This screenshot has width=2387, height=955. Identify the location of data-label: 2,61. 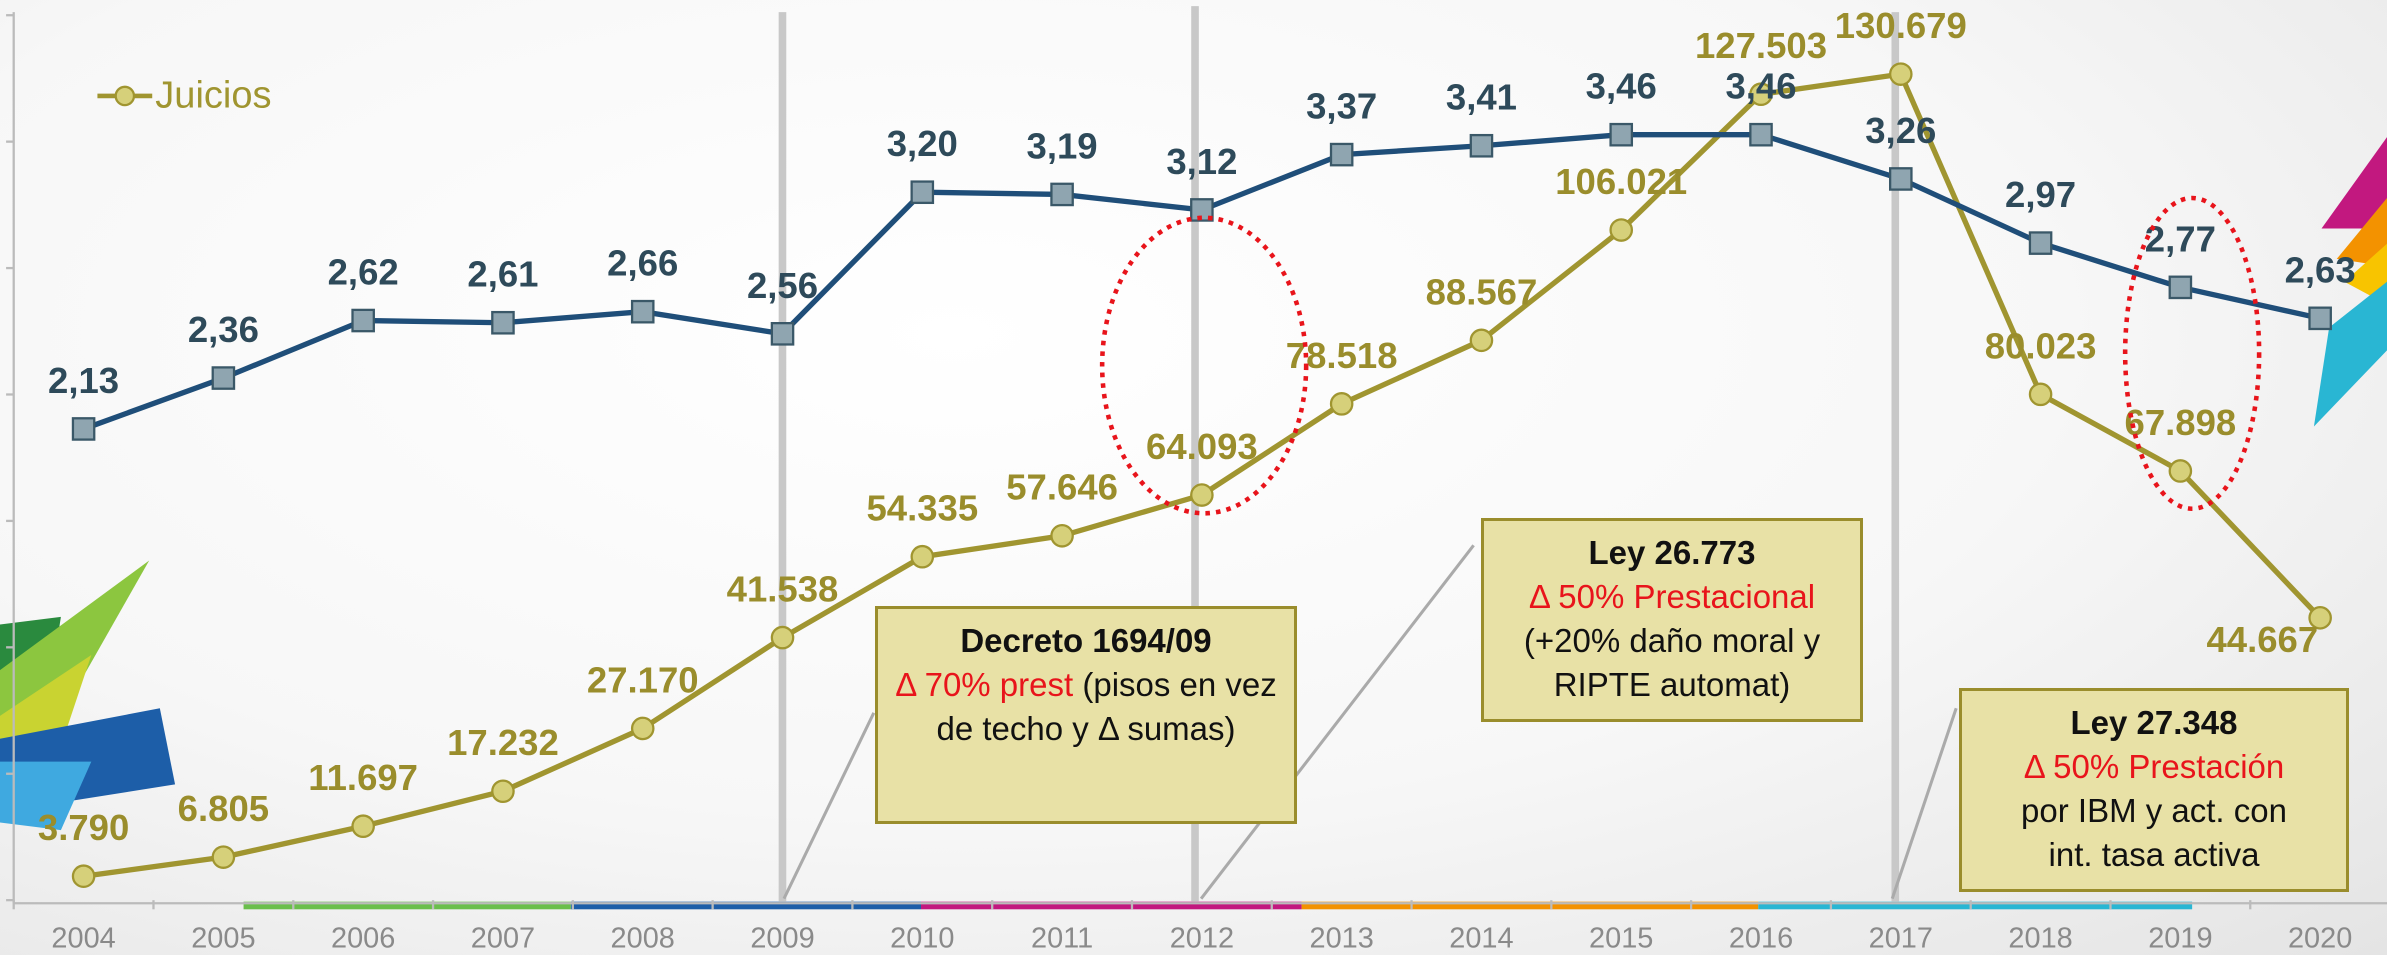
(502, 274).